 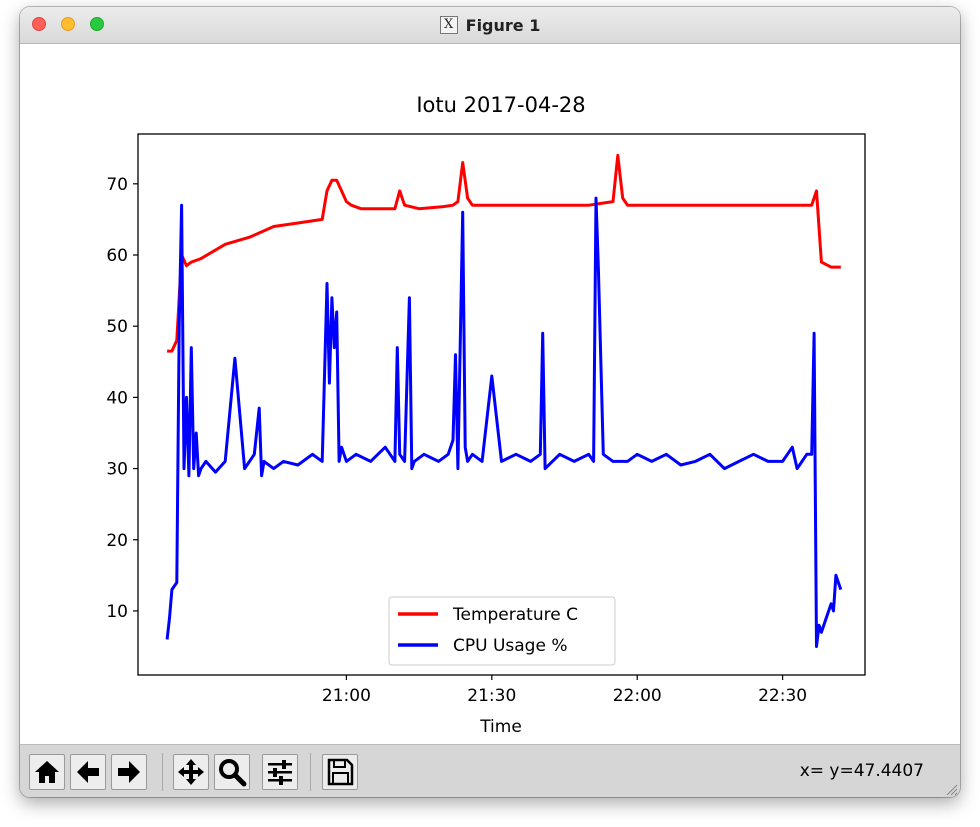 I want to click on y-tick-label: 50, so click(x=117, y=327).